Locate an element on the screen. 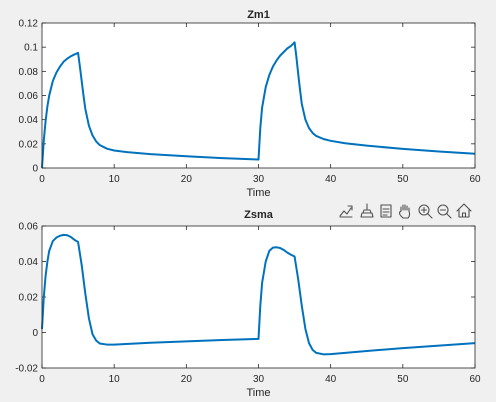 Image resolution: width=496 pixels, height=402 pixels. y-tick-label: 0.08 is located at coordinates (29, 72).